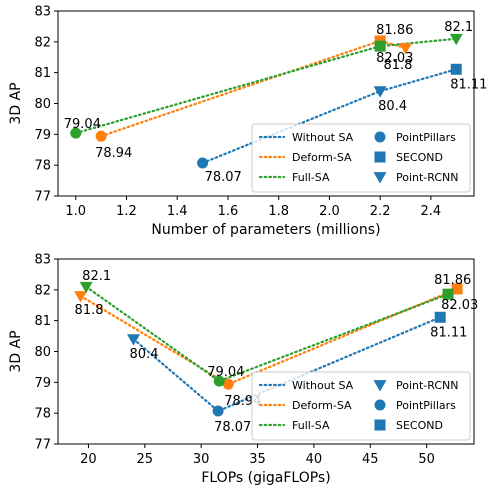  Describe the element at coordinates (380, 211) in the screenshot. I see `x-tick-label: 2.2` at that location.